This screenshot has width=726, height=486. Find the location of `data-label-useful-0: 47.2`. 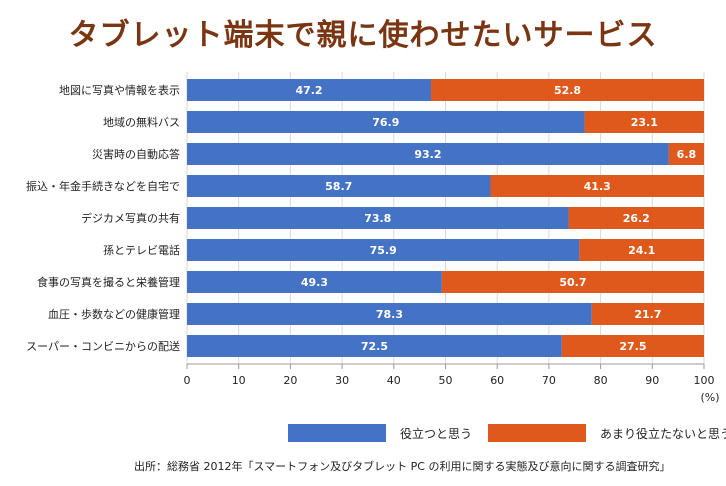

data-label-useful-0: 47.2 is located at coordinates (308, 90).